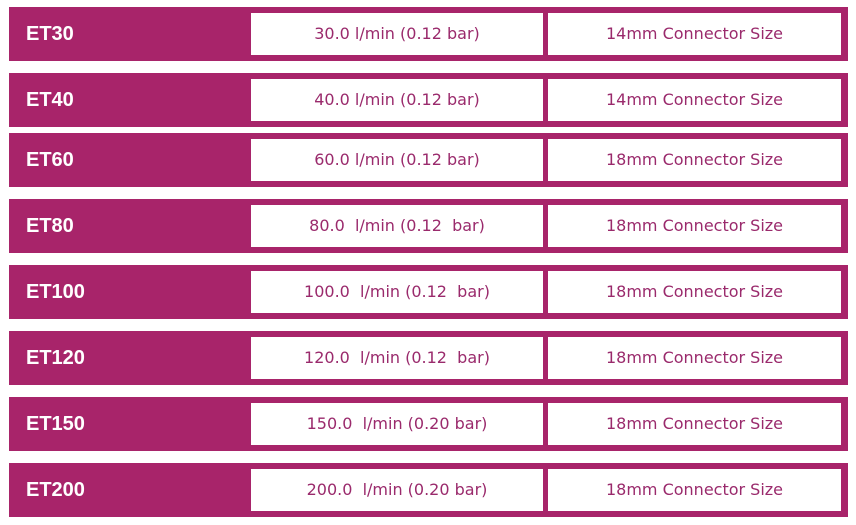  I want to click on flow-rate-cell: 30.0 l/min (0.12 bar), so click(397, 34).